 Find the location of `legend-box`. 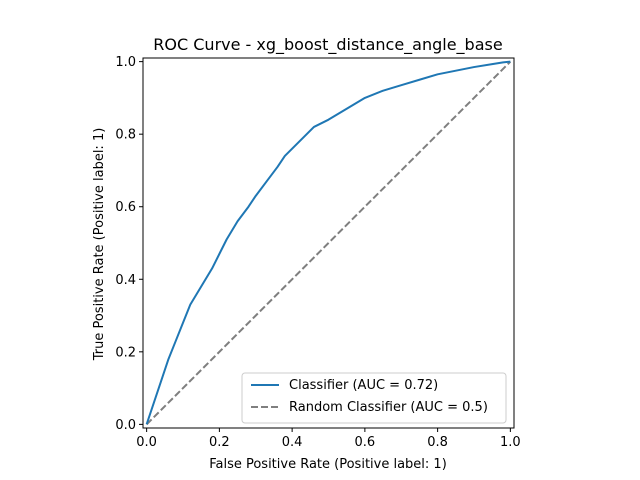

legend-box is located at coordinates (374, 398).